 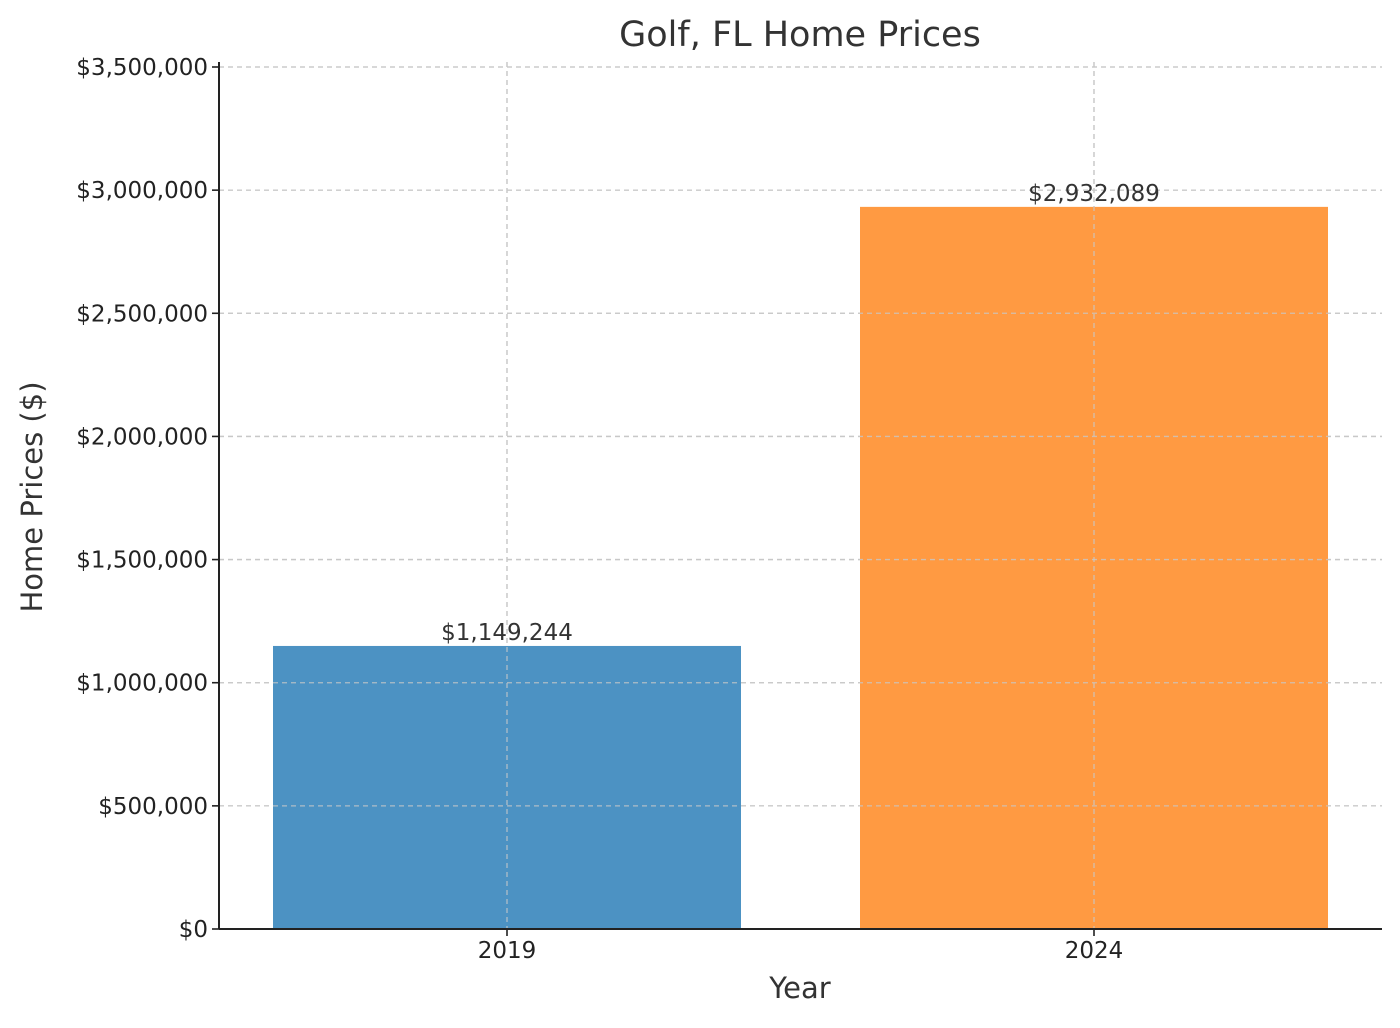 I want to click on x-tick-label: 2019, so click(x=507, y=951).